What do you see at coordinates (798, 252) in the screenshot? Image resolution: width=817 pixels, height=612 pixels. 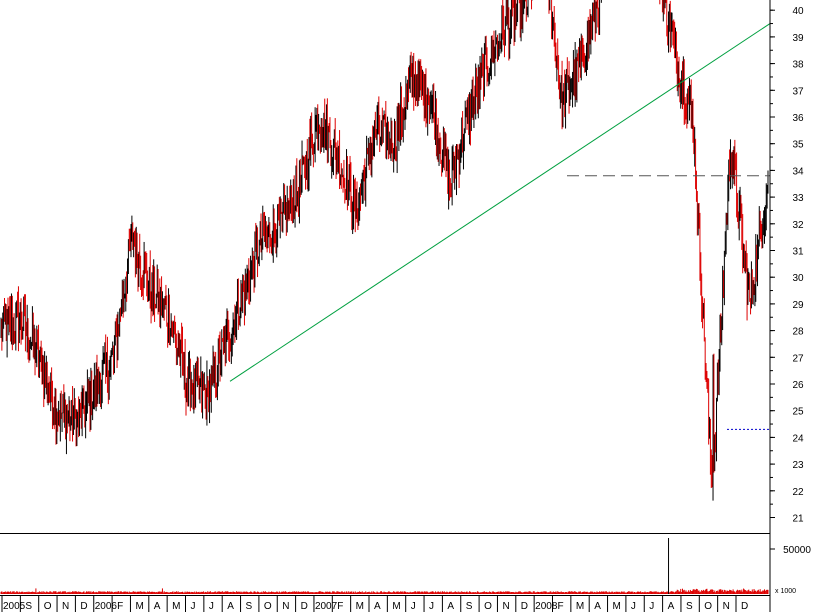 I see `price-tick-label: 31` at bounding box center [798, 252].